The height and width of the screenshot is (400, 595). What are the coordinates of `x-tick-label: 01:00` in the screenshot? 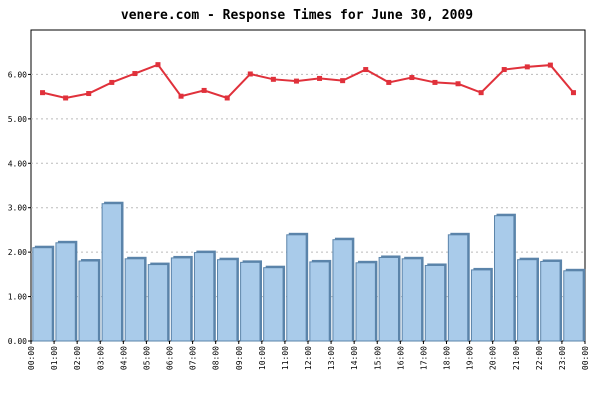 It's located at (54, 358).